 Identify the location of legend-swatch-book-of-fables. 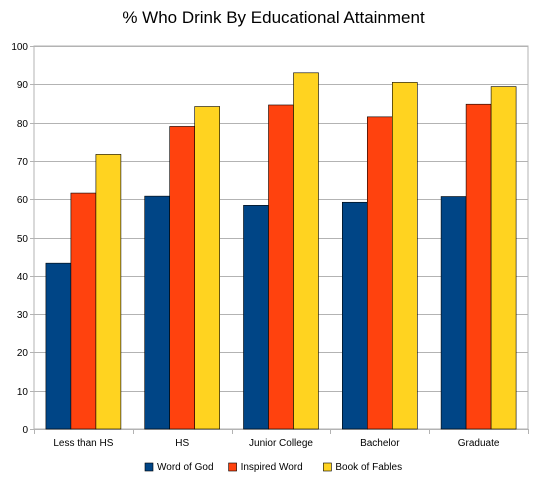
(327, 467).